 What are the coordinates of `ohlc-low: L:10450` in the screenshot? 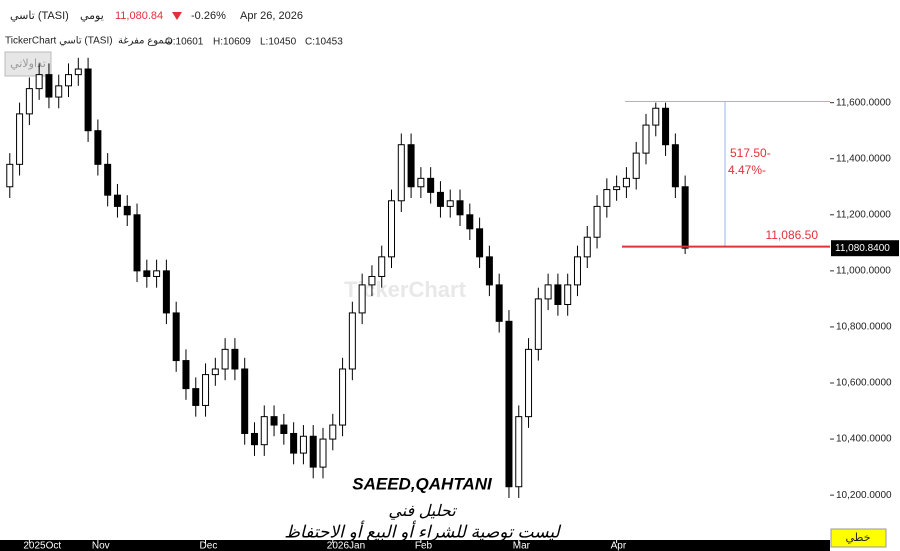 It's located at (278, 42).